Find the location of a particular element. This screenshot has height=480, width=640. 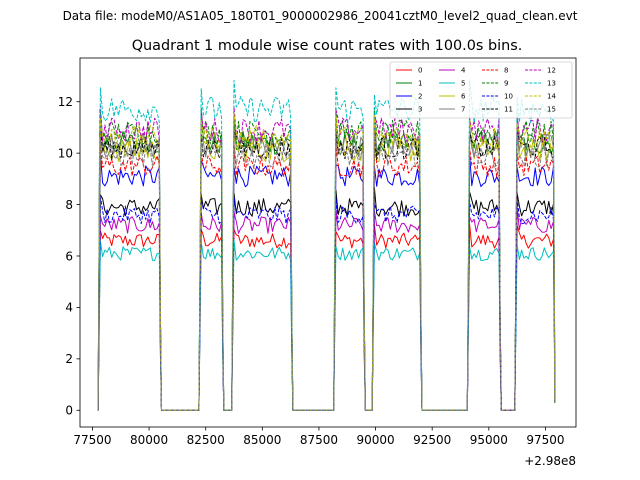

x-tick-label: 97500 is located at coordinates (545, 440).